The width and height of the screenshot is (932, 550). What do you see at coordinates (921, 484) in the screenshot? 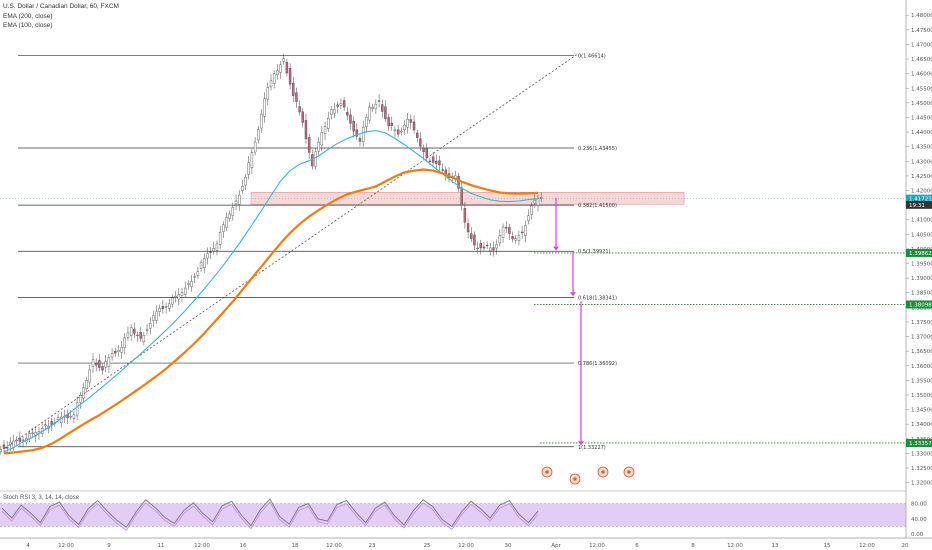
I see `y-tick-label: 1.32000` at bounding box center [921, 484].